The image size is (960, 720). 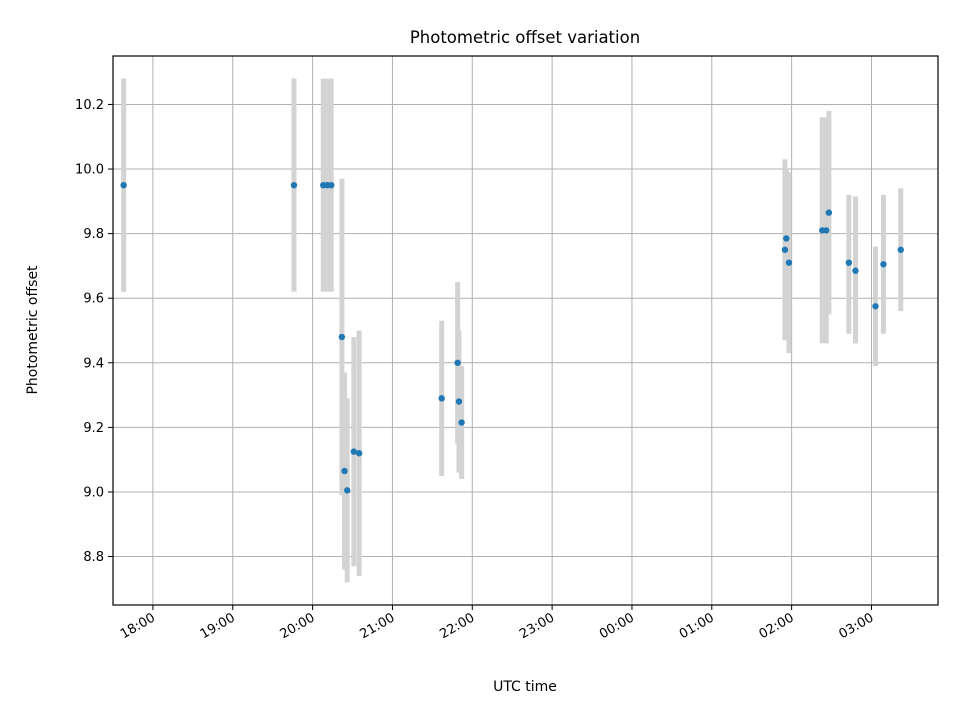 I want to click on x-tick-label: 01:00, so click(x=697, y=626).